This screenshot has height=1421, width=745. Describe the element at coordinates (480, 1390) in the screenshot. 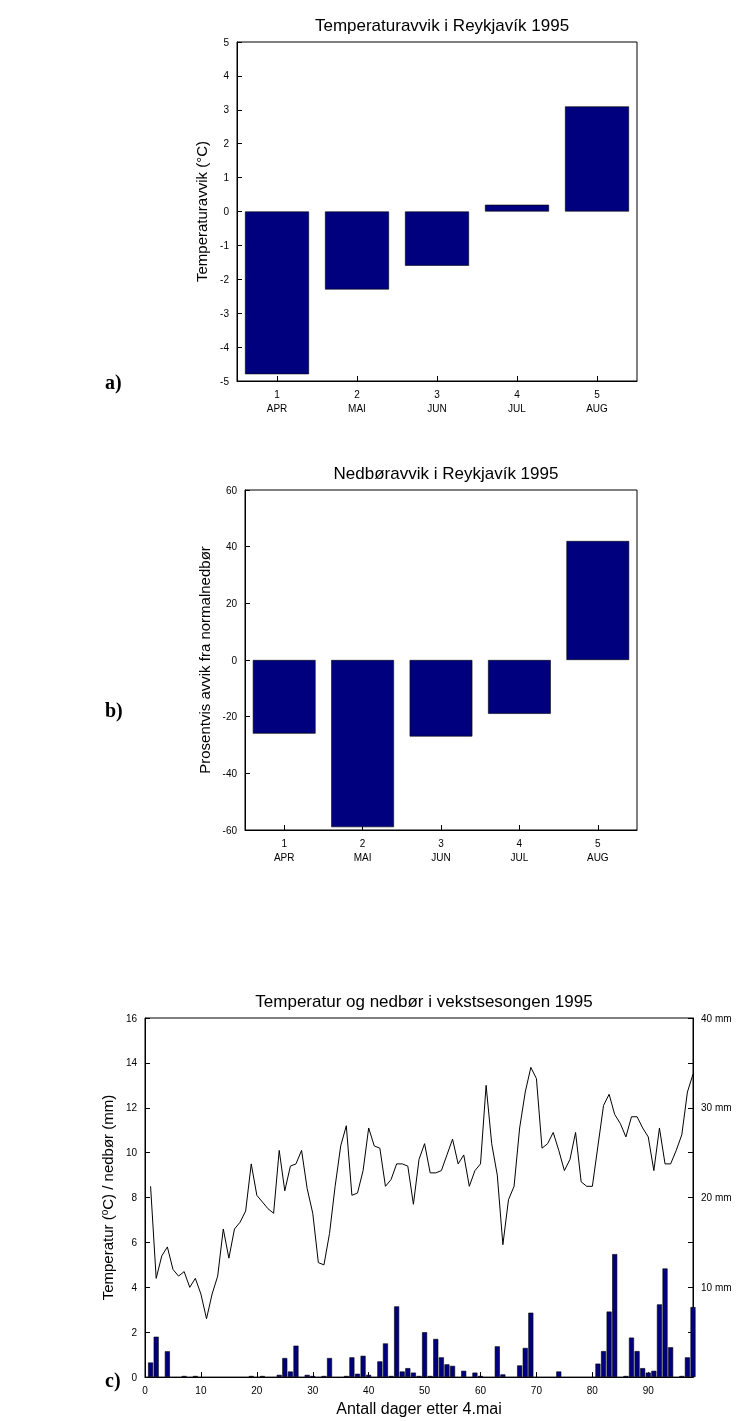

I see `x-tick-label: 60` at that location.